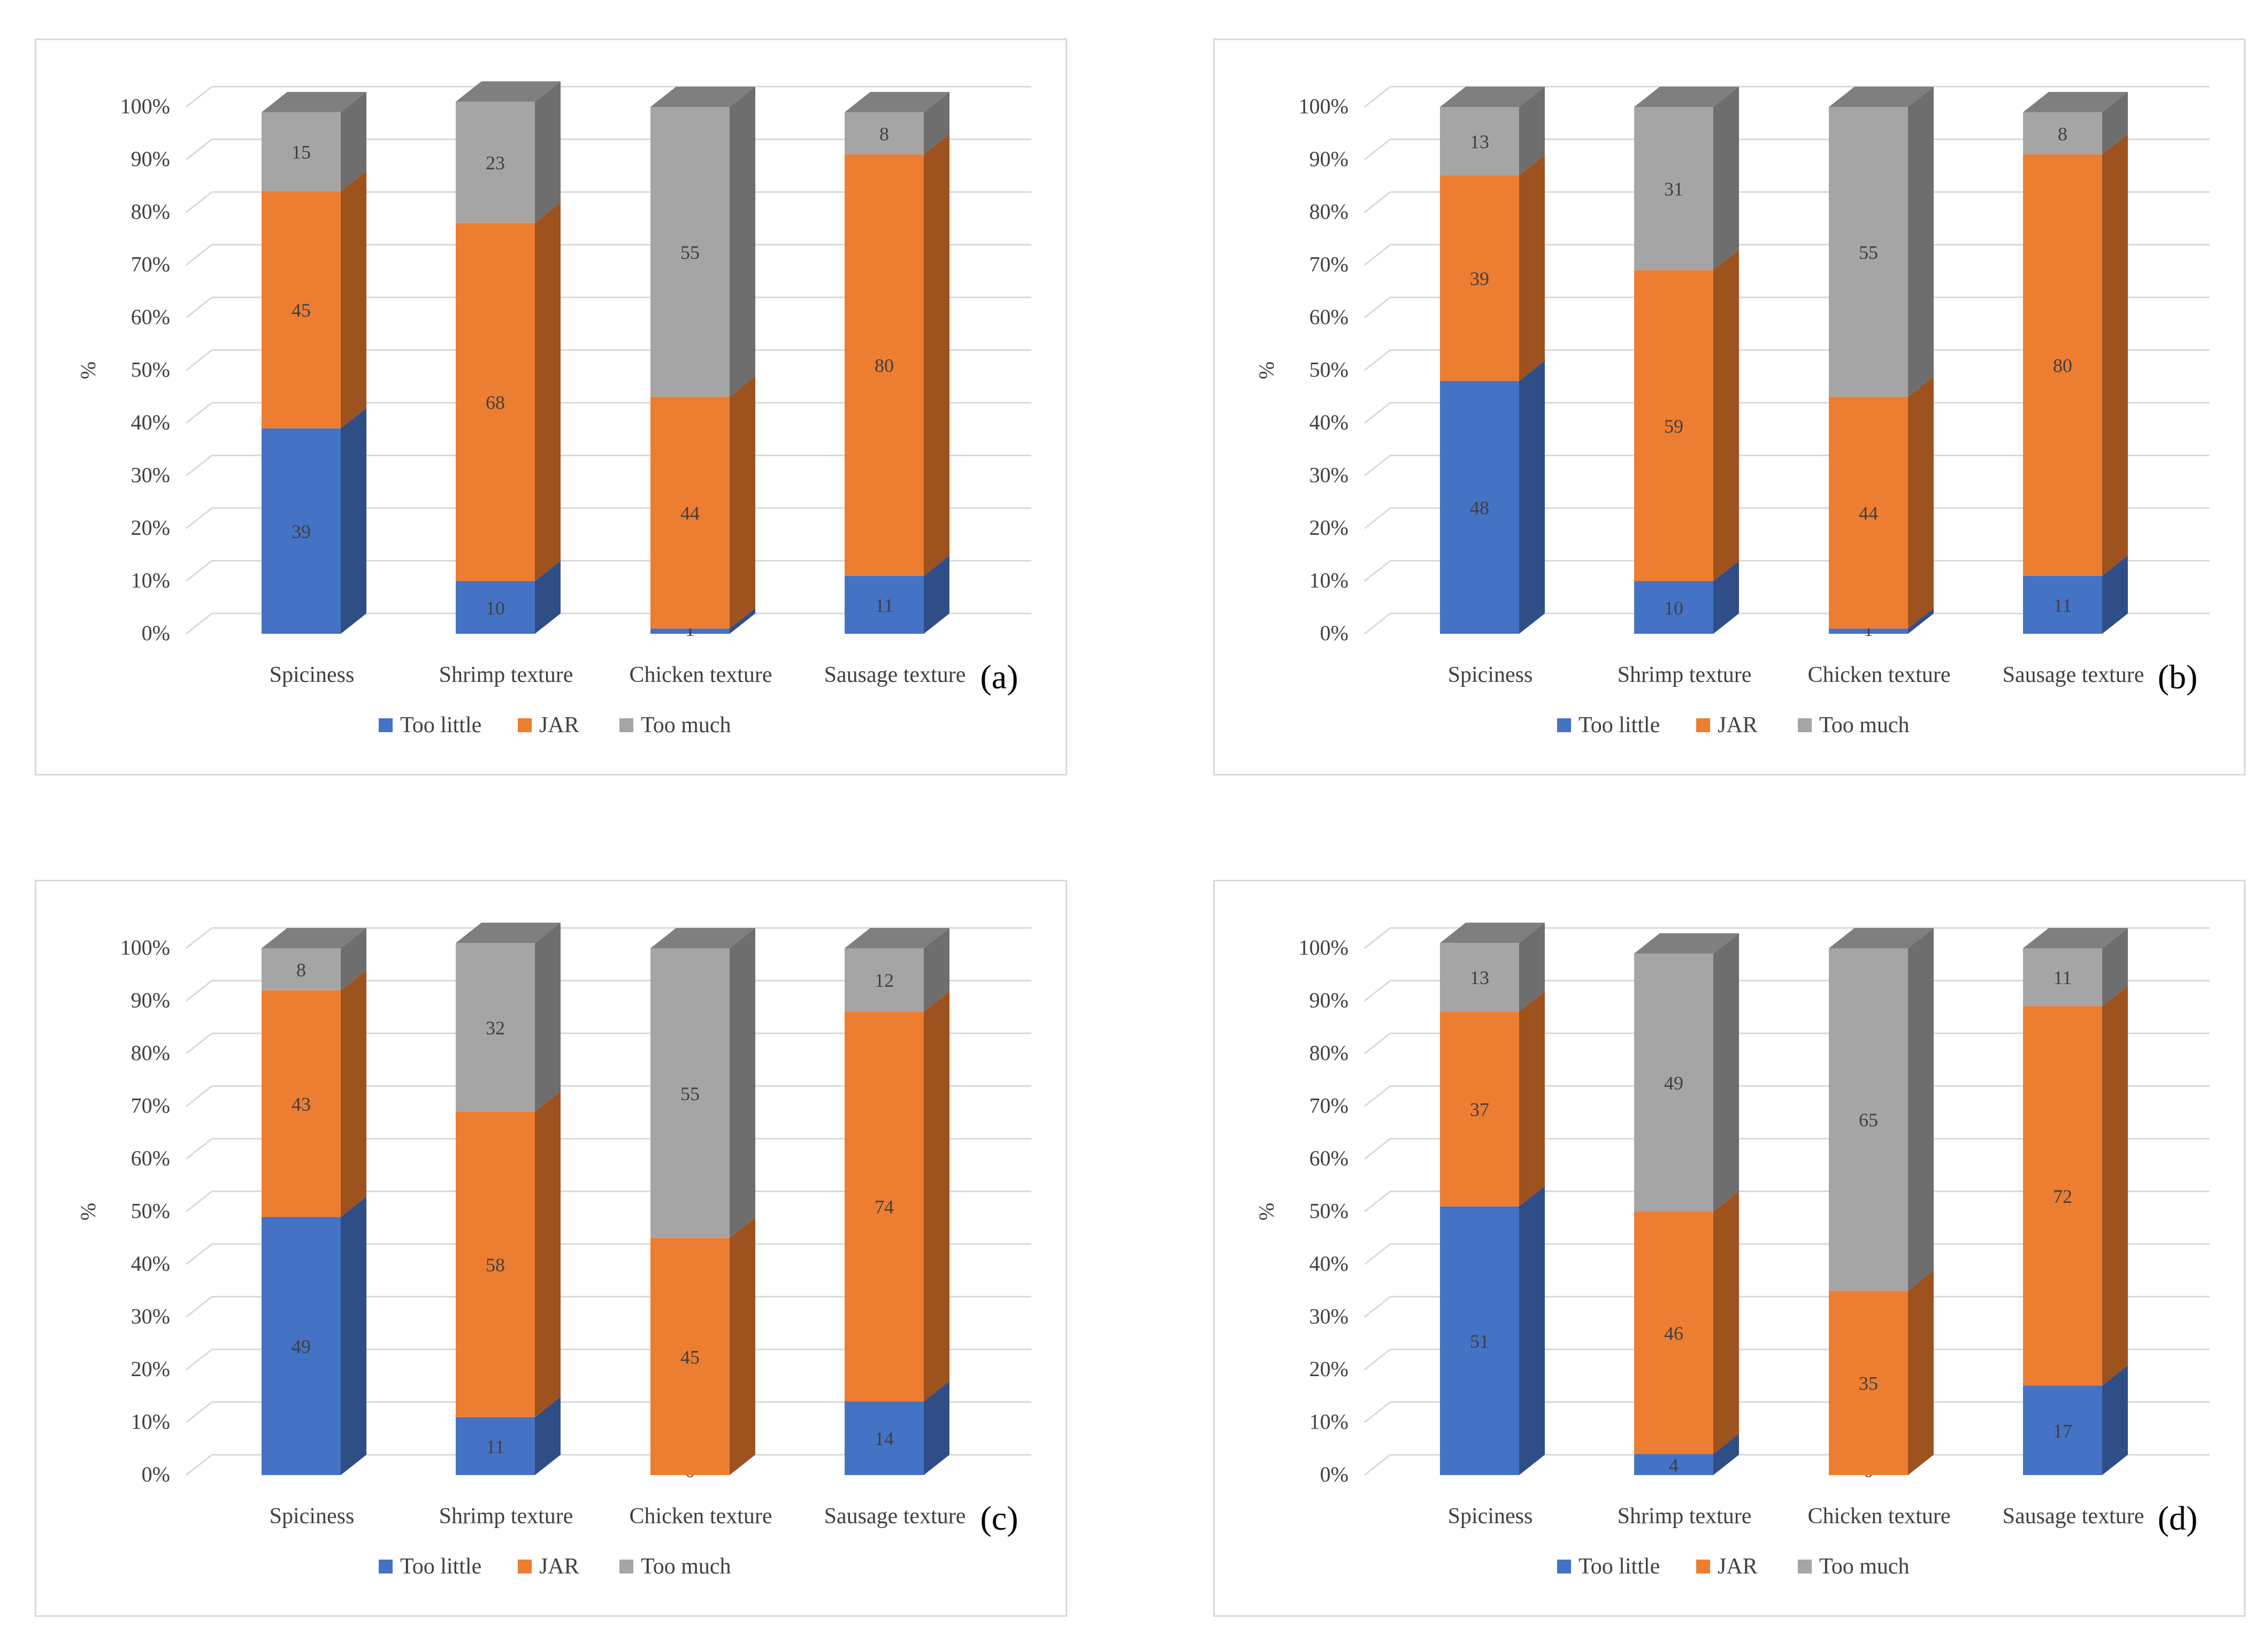 Image resolution: width=2268 pixels, height=1635 pixels. Describe the element at coordinates (312, 675) in the screenshot. I see `x-category-label: Spiciness` at that location.